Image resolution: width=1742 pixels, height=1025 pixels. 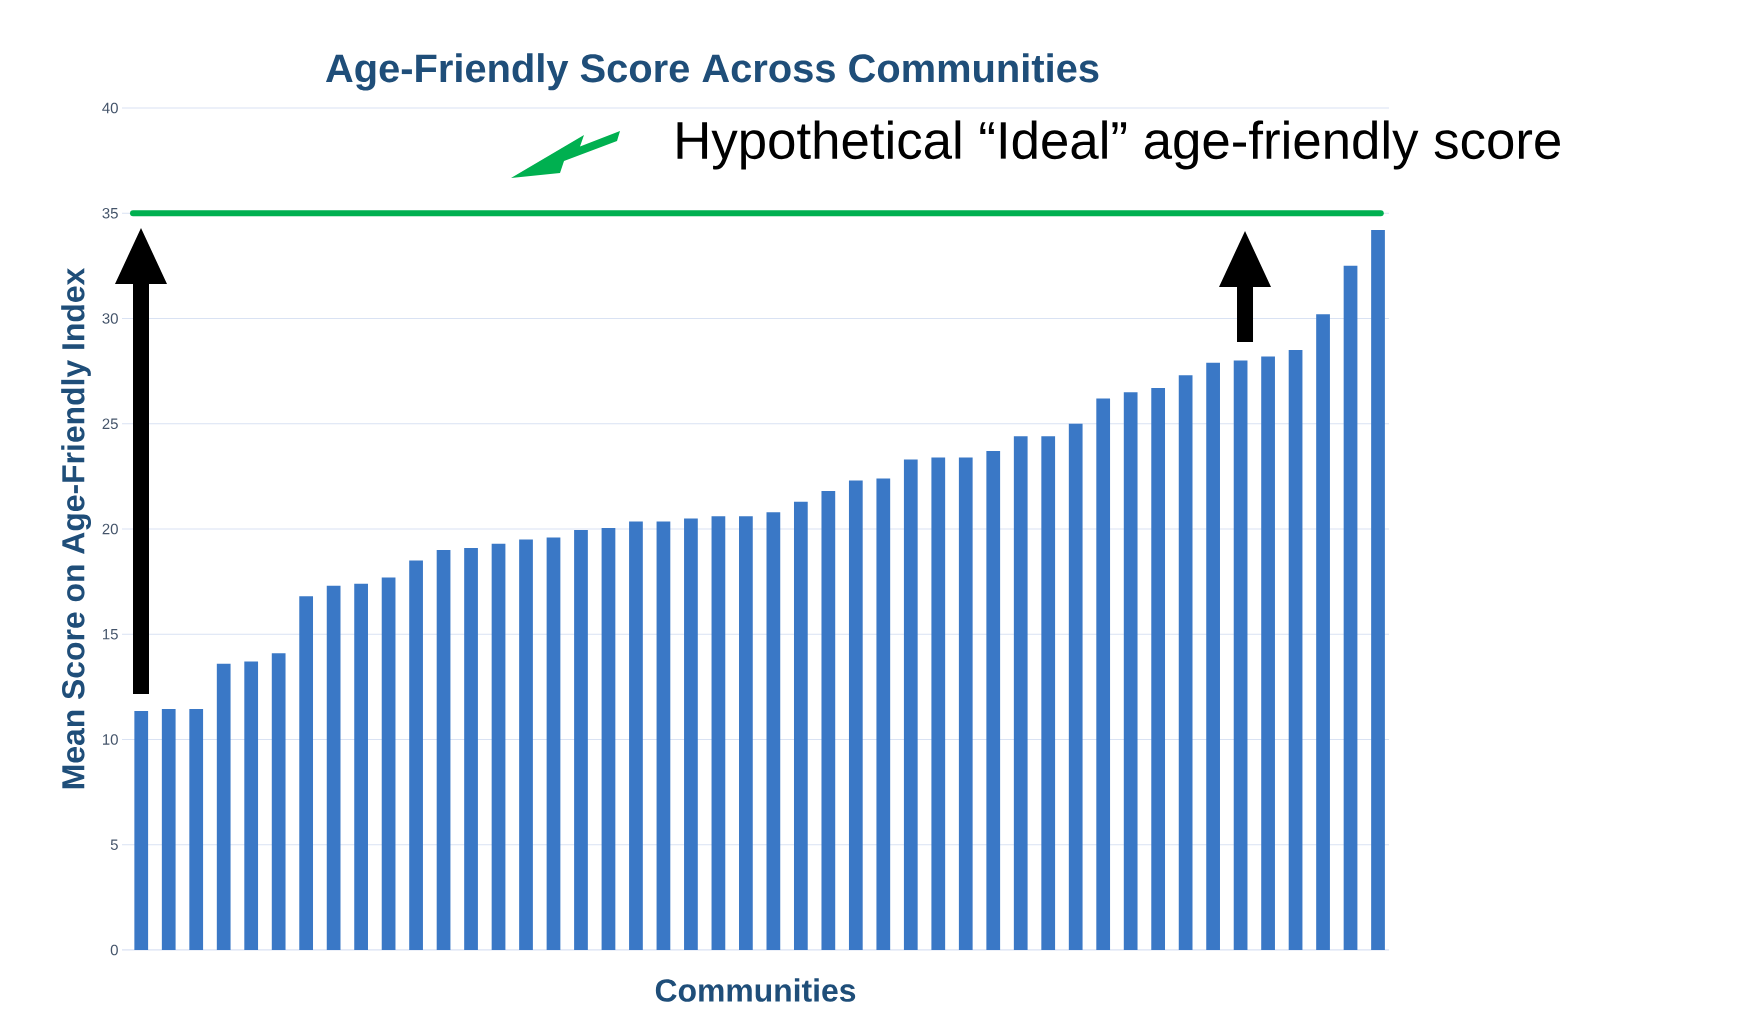 What do you see at coordinates (110, 108) in the screenshot?
I see `y-tick-label: 40` at bounding box center [110, 108].